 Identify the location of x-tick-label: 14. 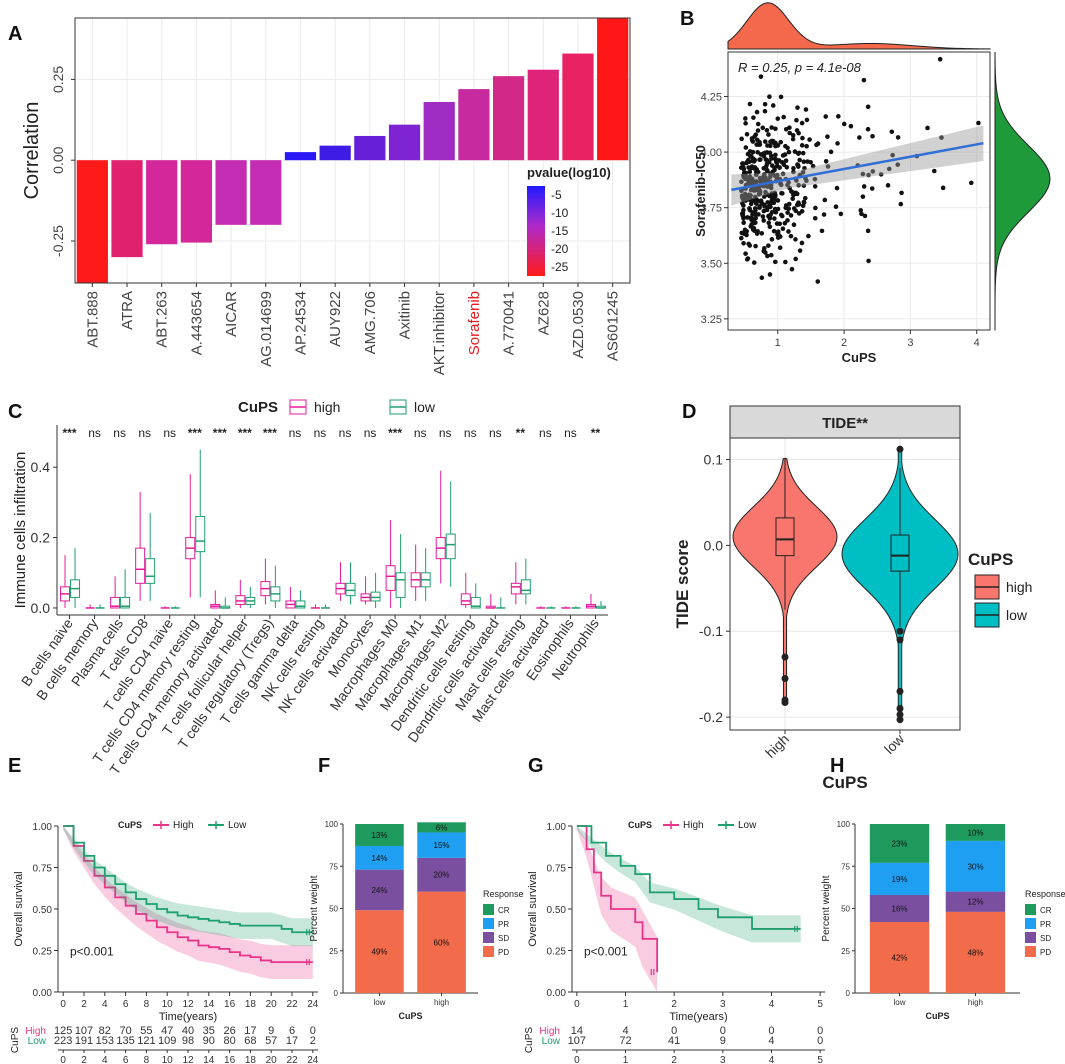
(209, 1004).